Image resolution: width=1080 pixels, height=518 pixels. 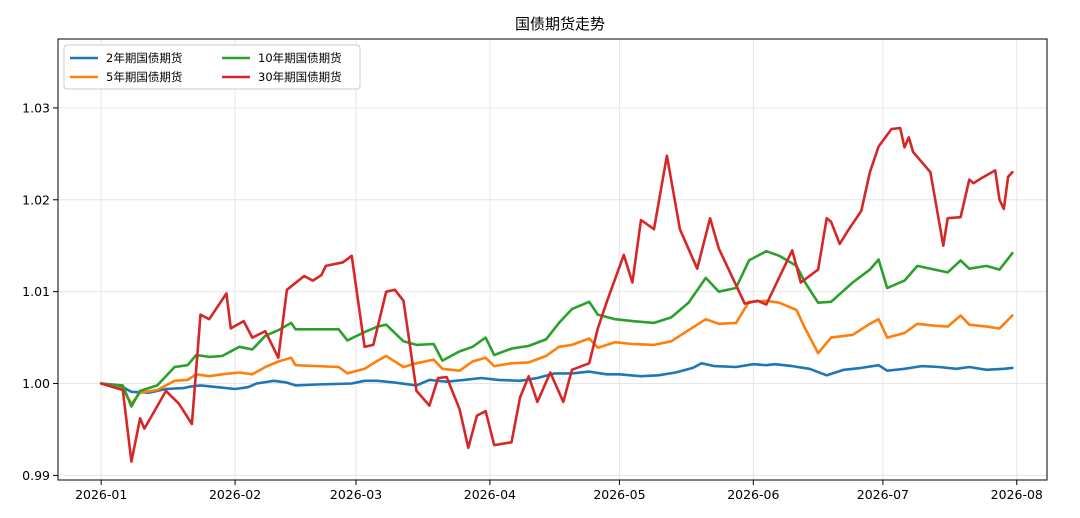 I want to click on y-tick-label: 1.01, so click(x=36, y=291).